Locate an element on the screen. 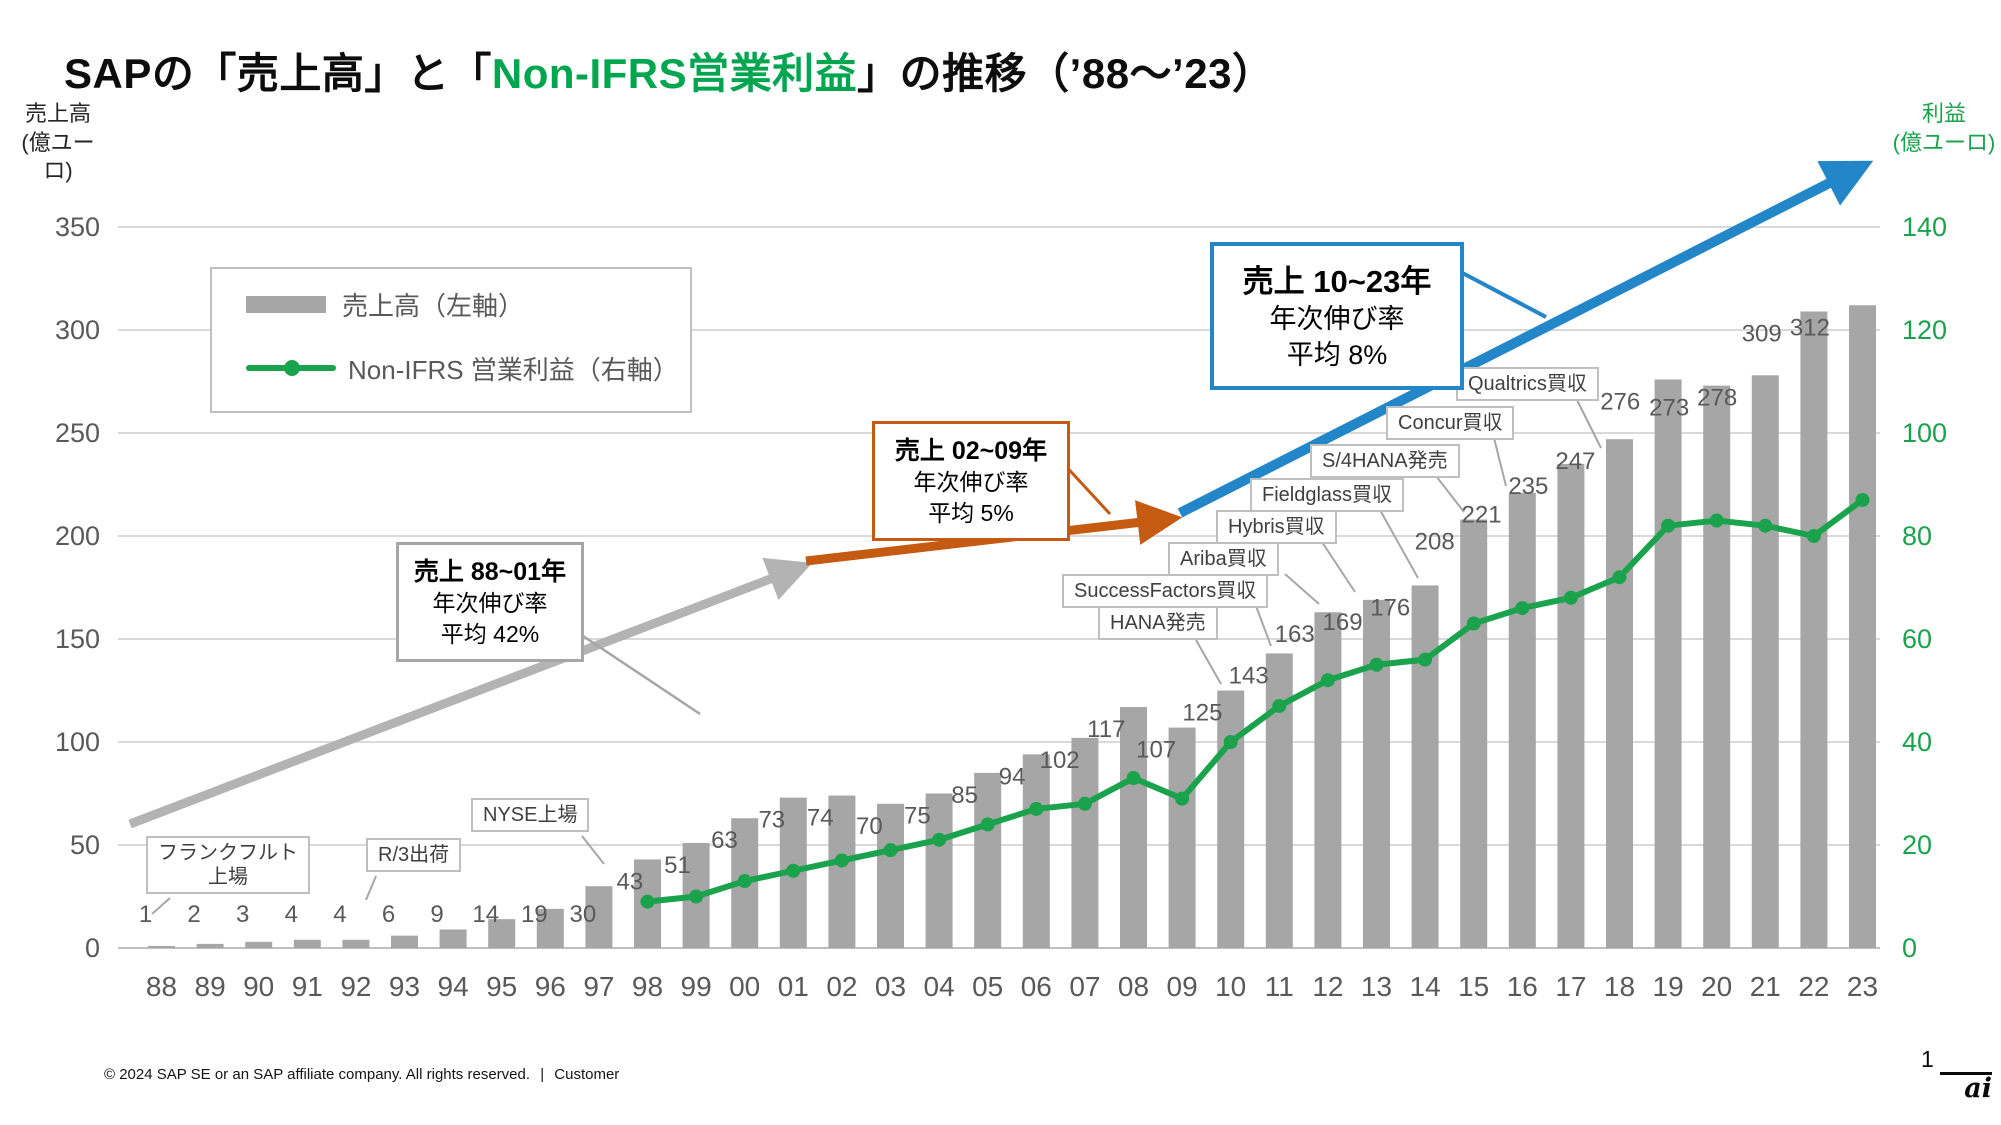  growth-box-10-23: 売上 10~23年 年次伸び率 平均 8% is located at coordinates (1337, 316).